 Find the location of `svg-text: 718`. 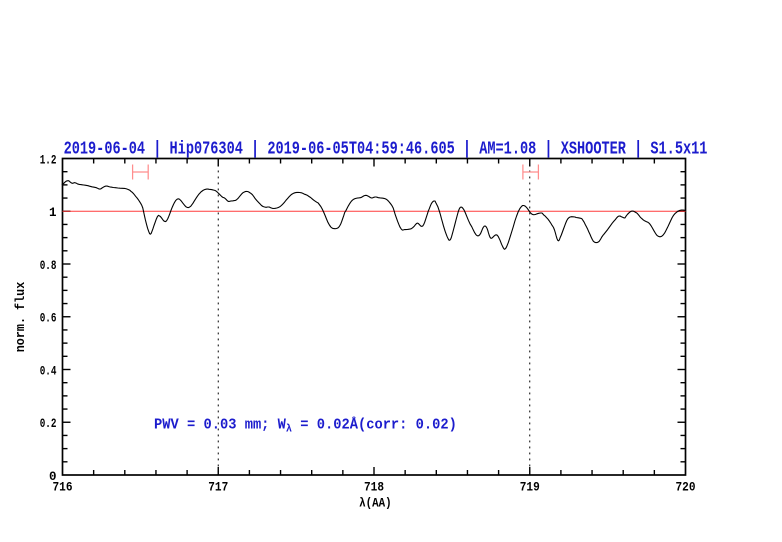

svg-text: 718 is located at coordinates (374, 488).